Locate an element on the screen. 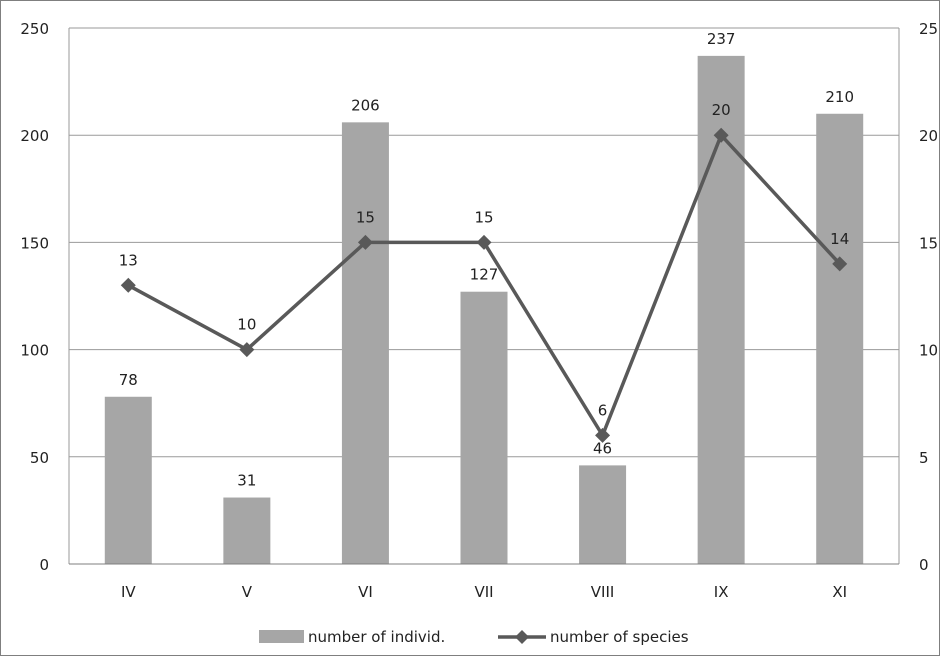 The image size is (940, 657). legend-label-bars: number of individ. is located at coordinates (376, 637).